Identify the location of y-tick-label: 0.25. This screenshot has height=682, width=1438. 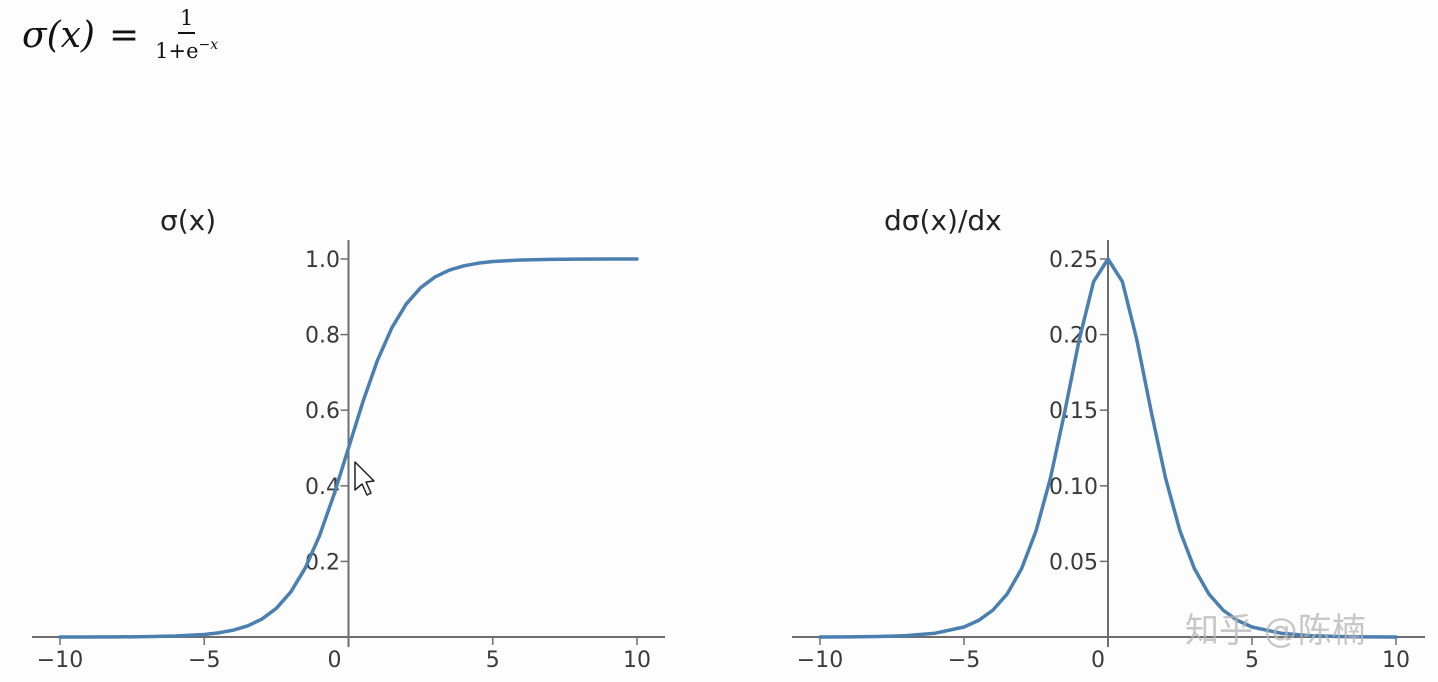
(1073, 260).